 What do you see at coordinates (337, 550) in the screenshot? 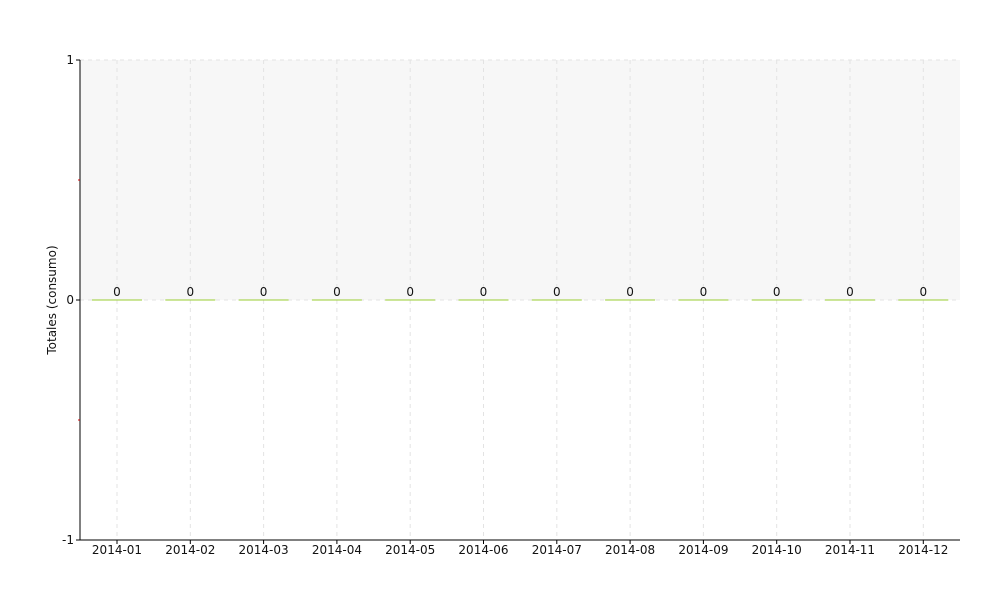
I see `x-tick-label: 2014-04` at bounding box center [337, 550].